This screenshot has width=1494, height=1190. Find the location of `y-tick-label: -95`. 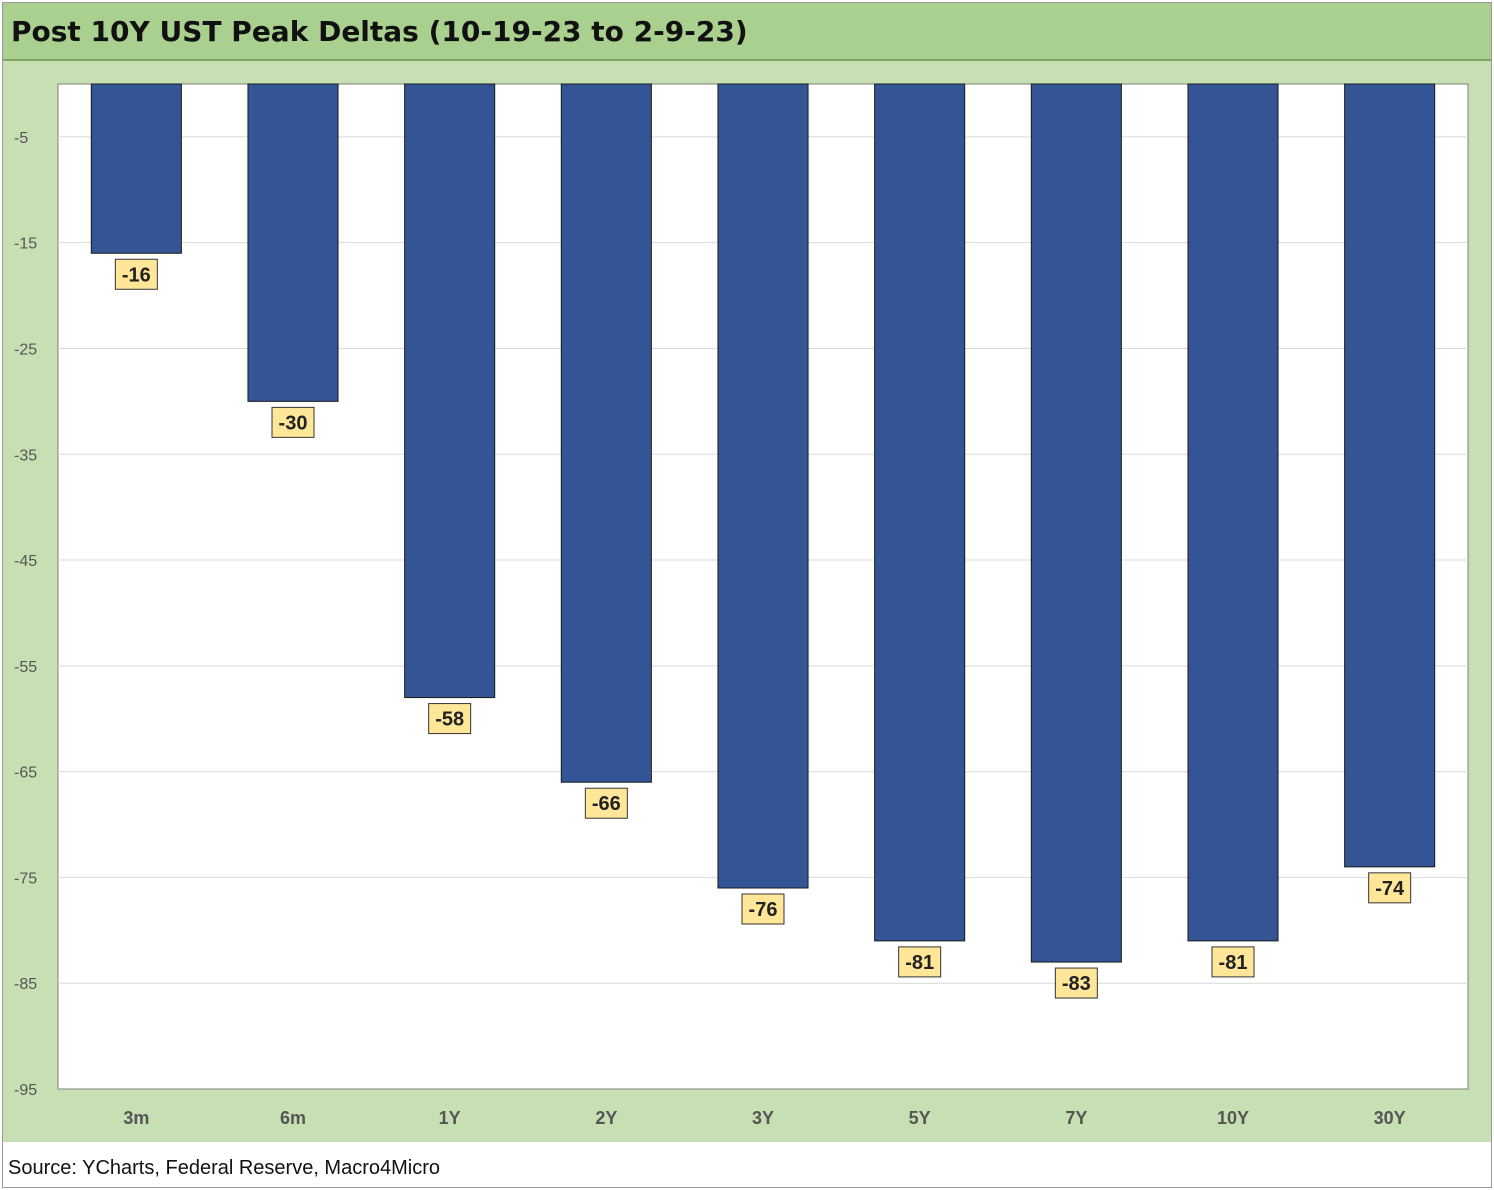

y-tick-label: -95 is located at coordinates (25, 1090).